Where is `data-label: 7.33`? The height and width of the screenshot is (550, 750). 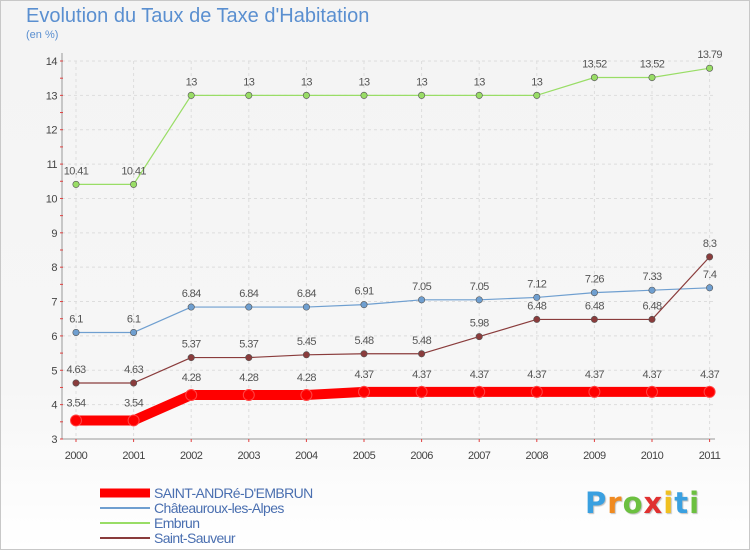 data-label: 7.33 is located at coordinates (651, 277).